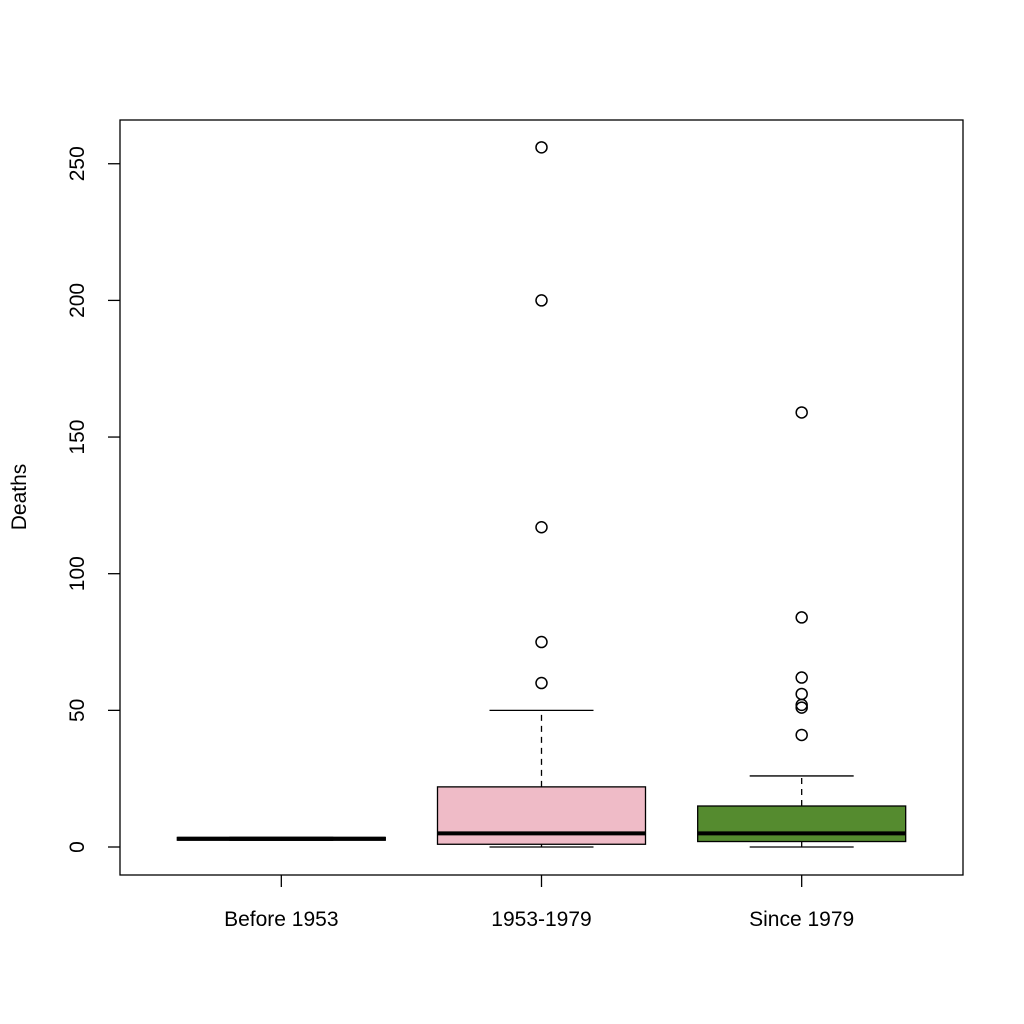  Describe the element at coordinates (77, 710) in the screenshot. I see `y-tick-label: 50` at that location.